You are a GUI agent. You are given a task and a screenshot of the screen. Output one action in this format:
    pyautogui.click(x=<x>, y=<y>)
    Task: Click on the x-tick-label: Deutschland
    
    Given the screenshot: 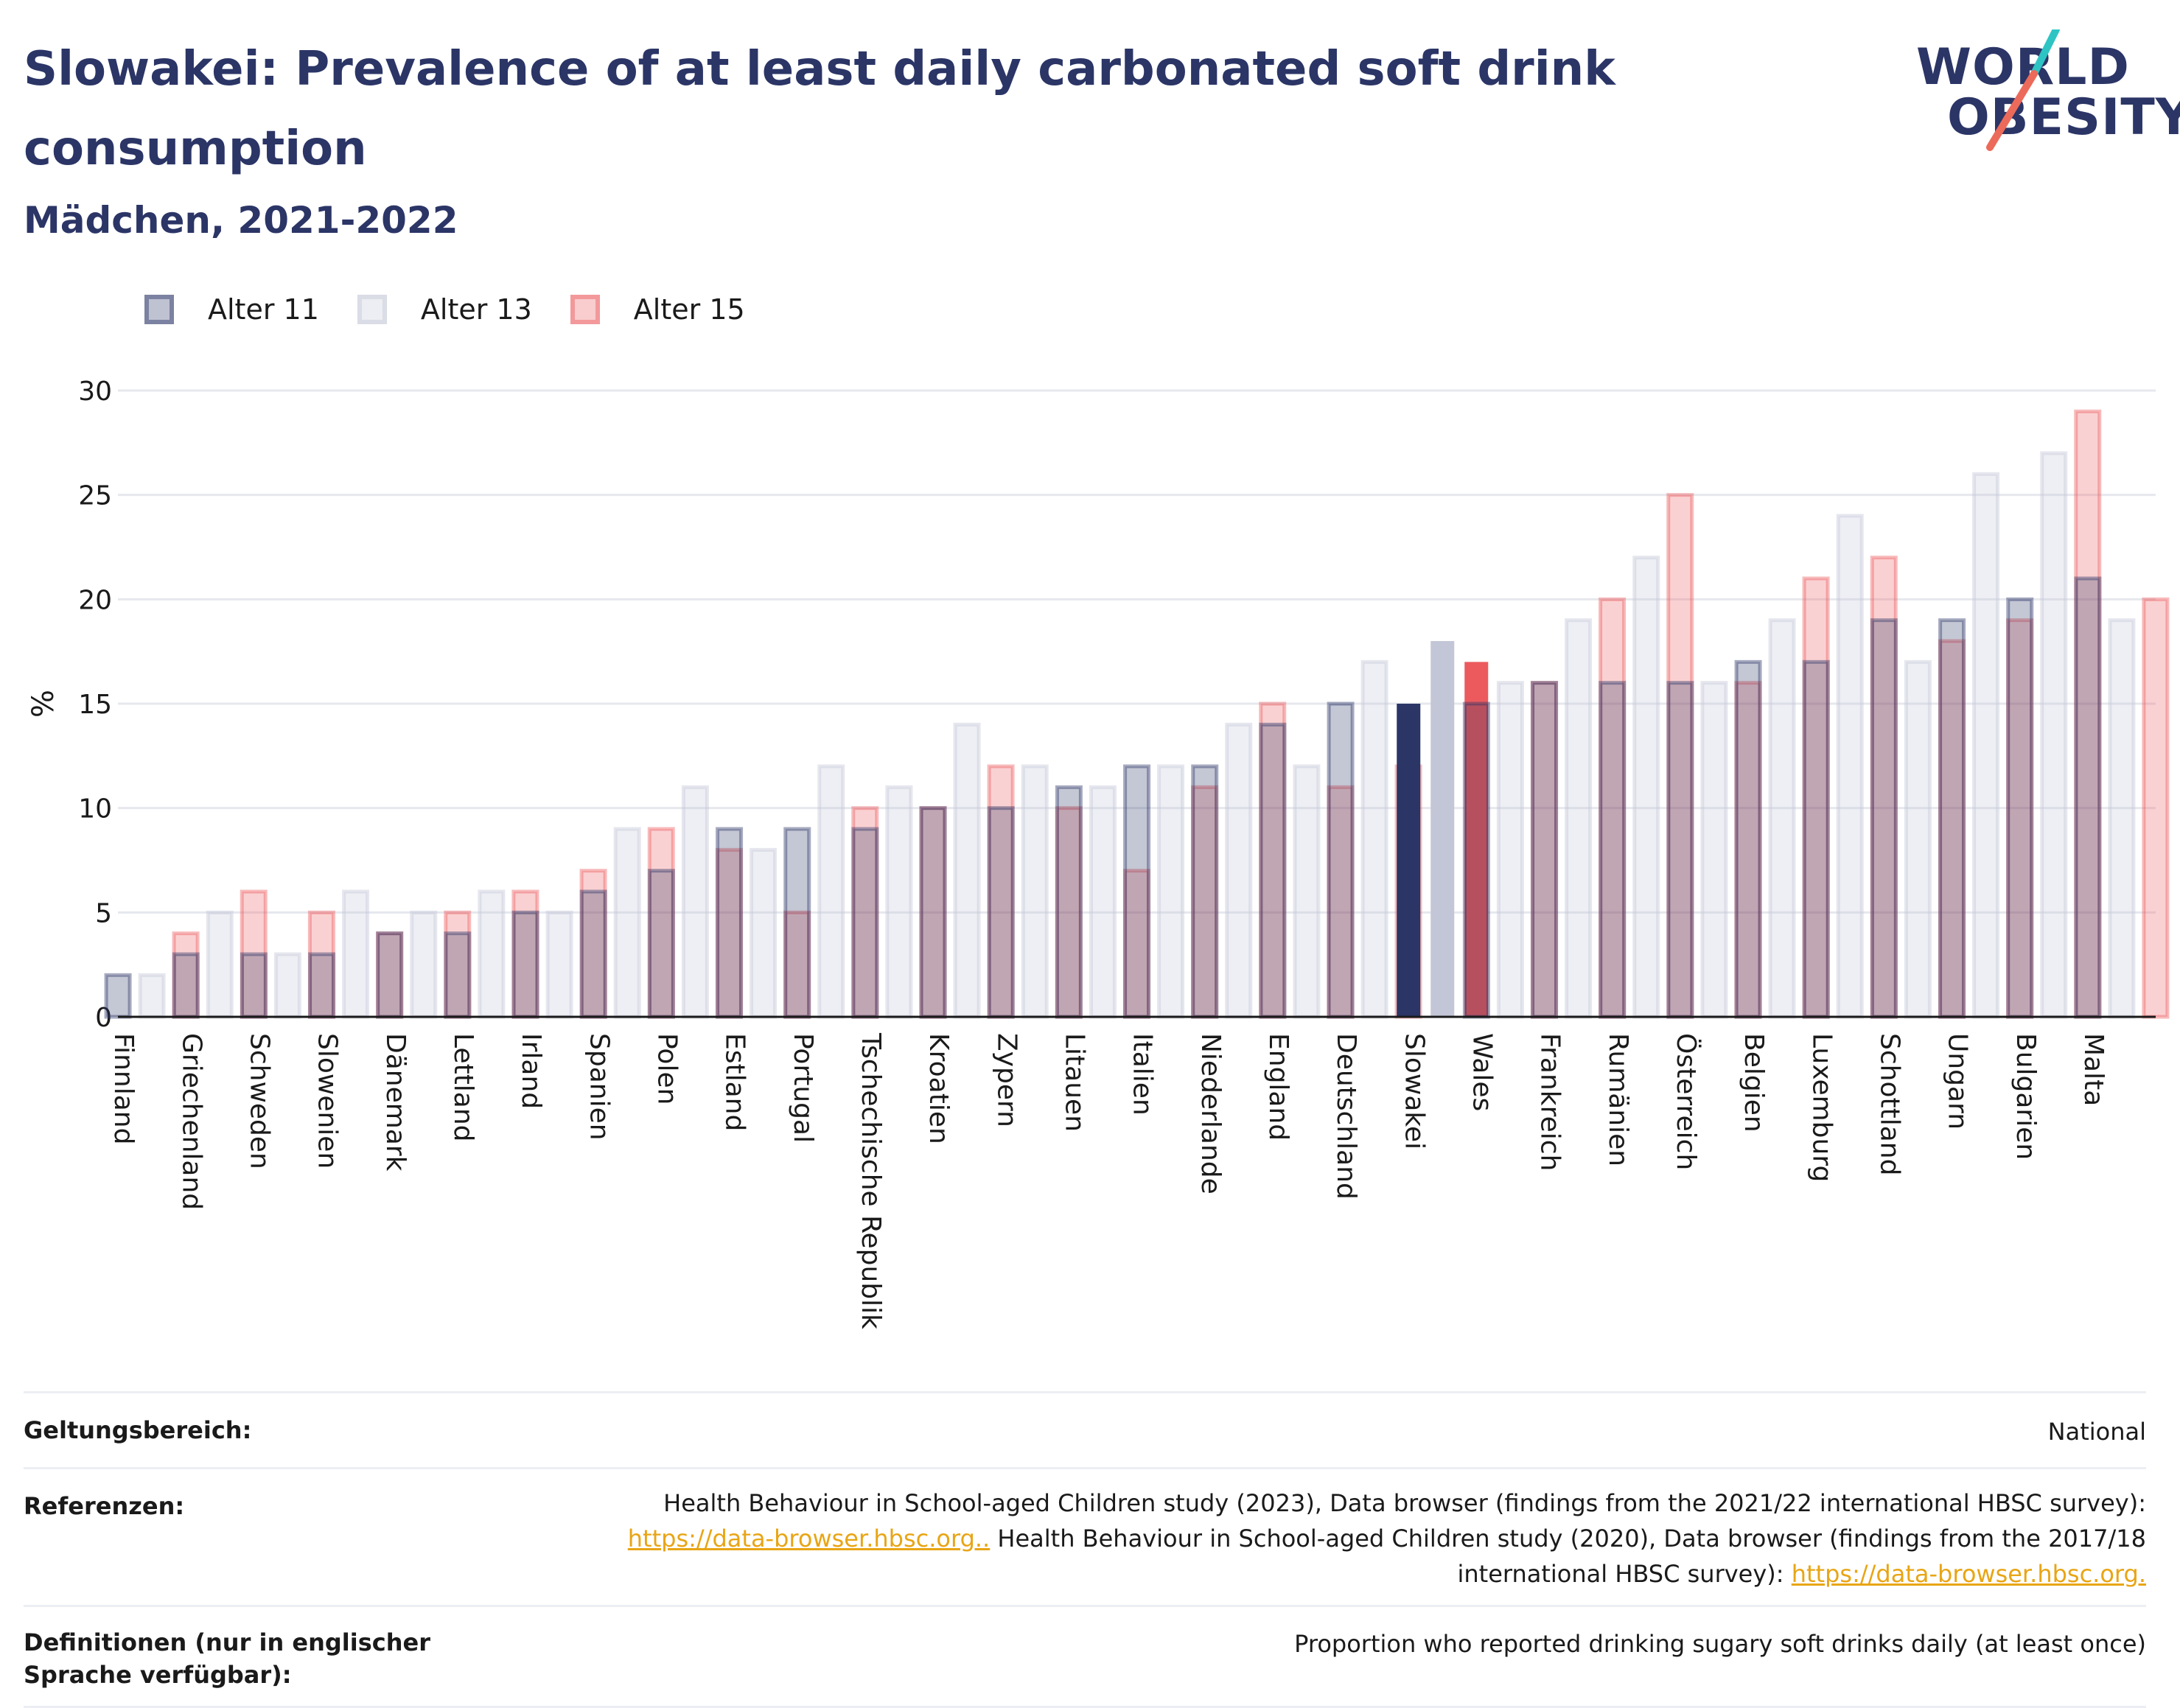 What is the action you would take?
    pyautogui.click(x=1346, y=1116)
    